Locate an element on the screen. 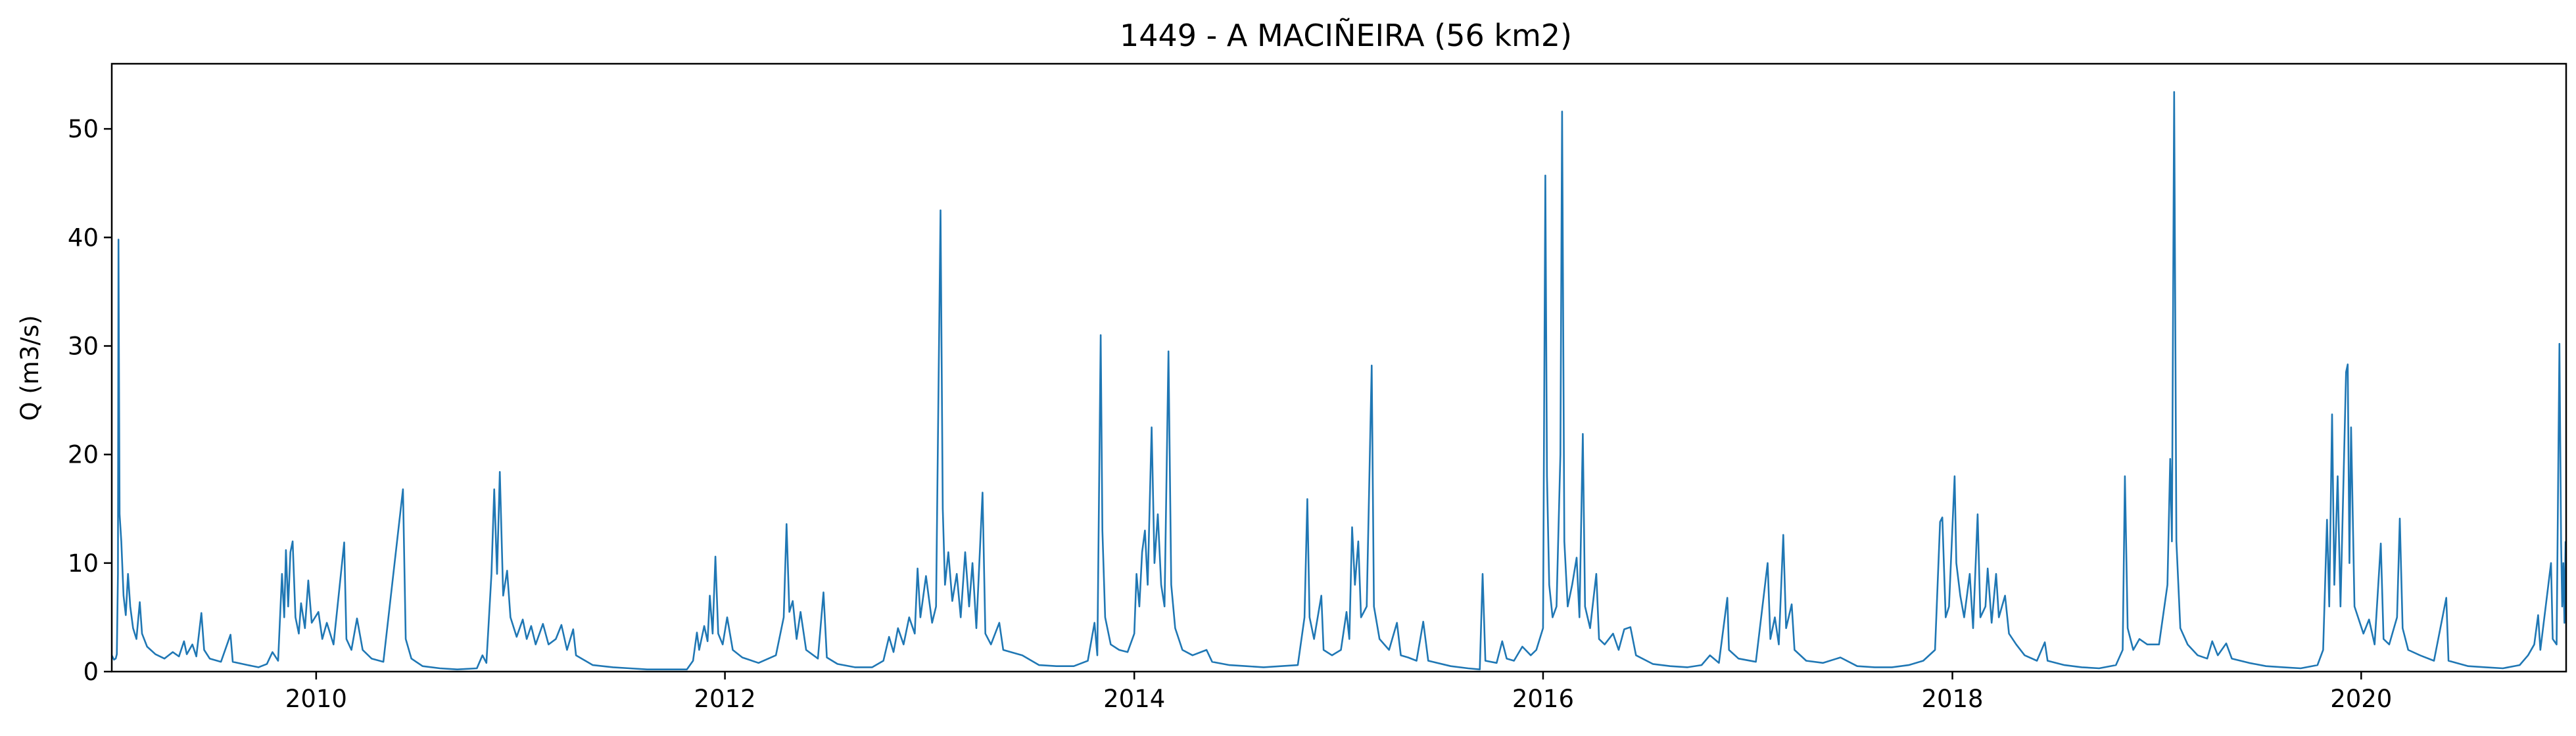 Image resolution: width=2576 pixels, height=736 pixels. y-tick-label: 30 is located at coordinates (84, 346).